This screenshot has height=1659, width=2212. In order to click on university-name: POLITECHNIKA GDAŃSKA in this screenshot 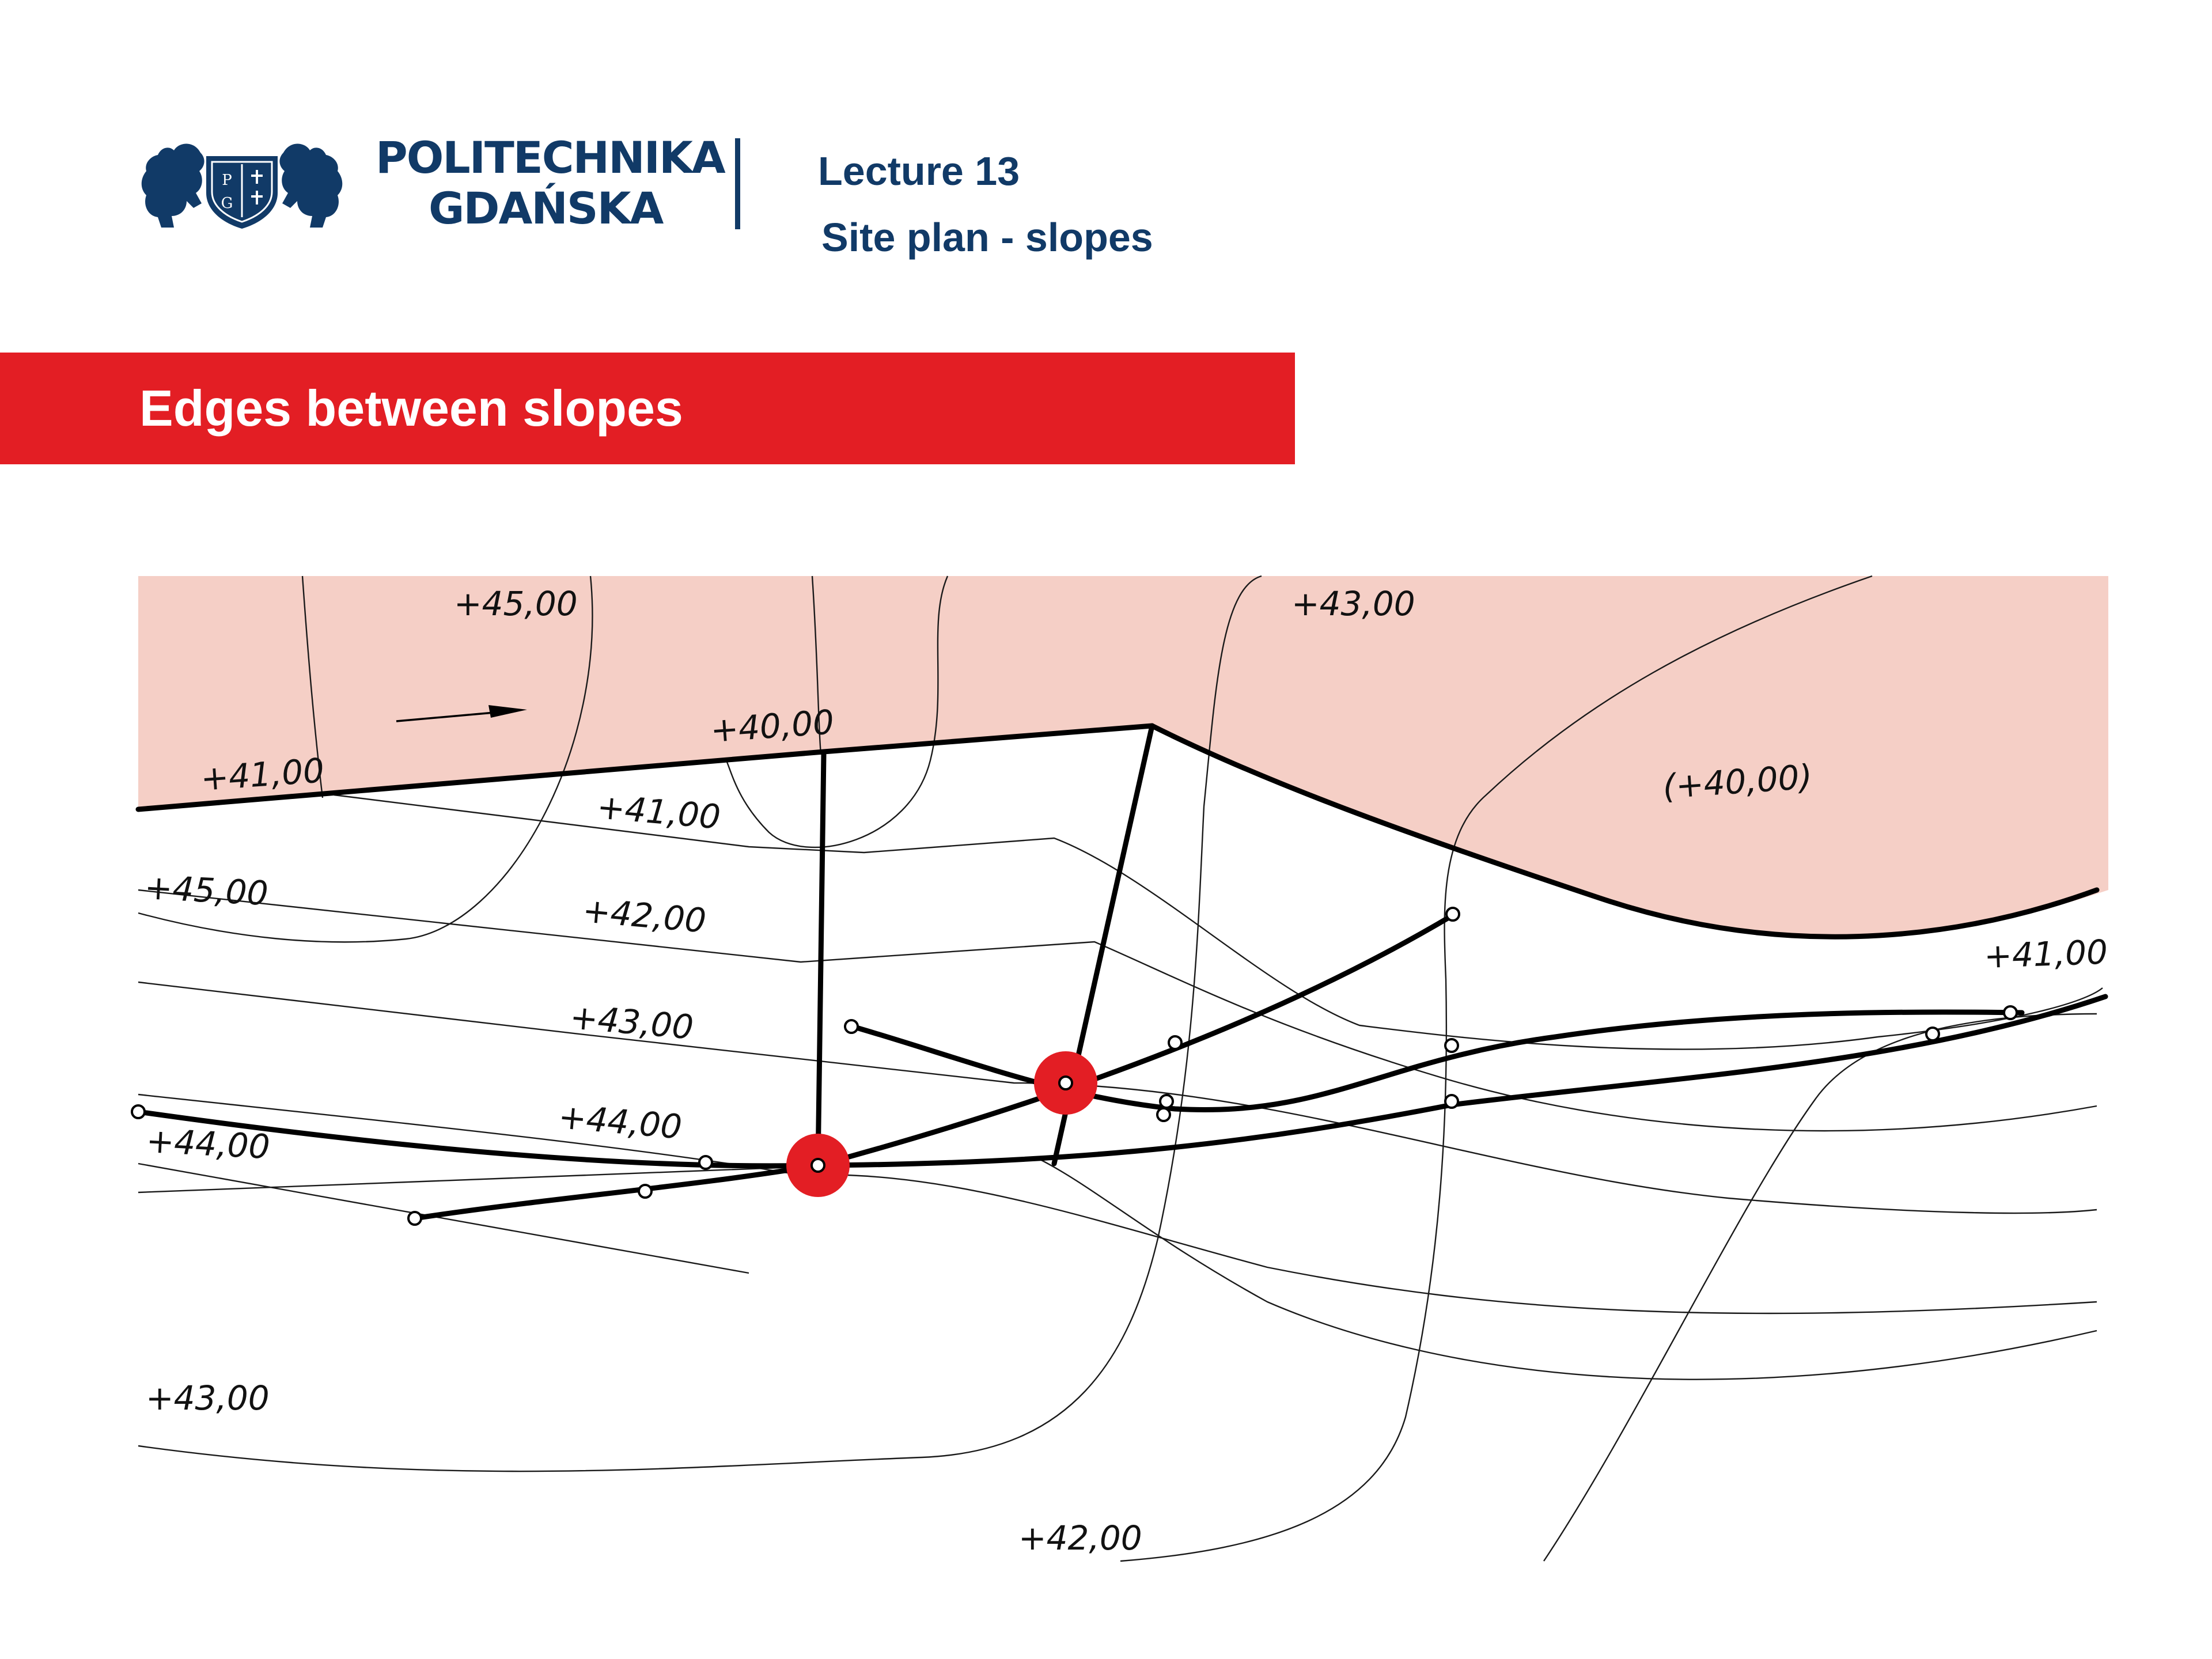, I will do `click(551, 183)`.